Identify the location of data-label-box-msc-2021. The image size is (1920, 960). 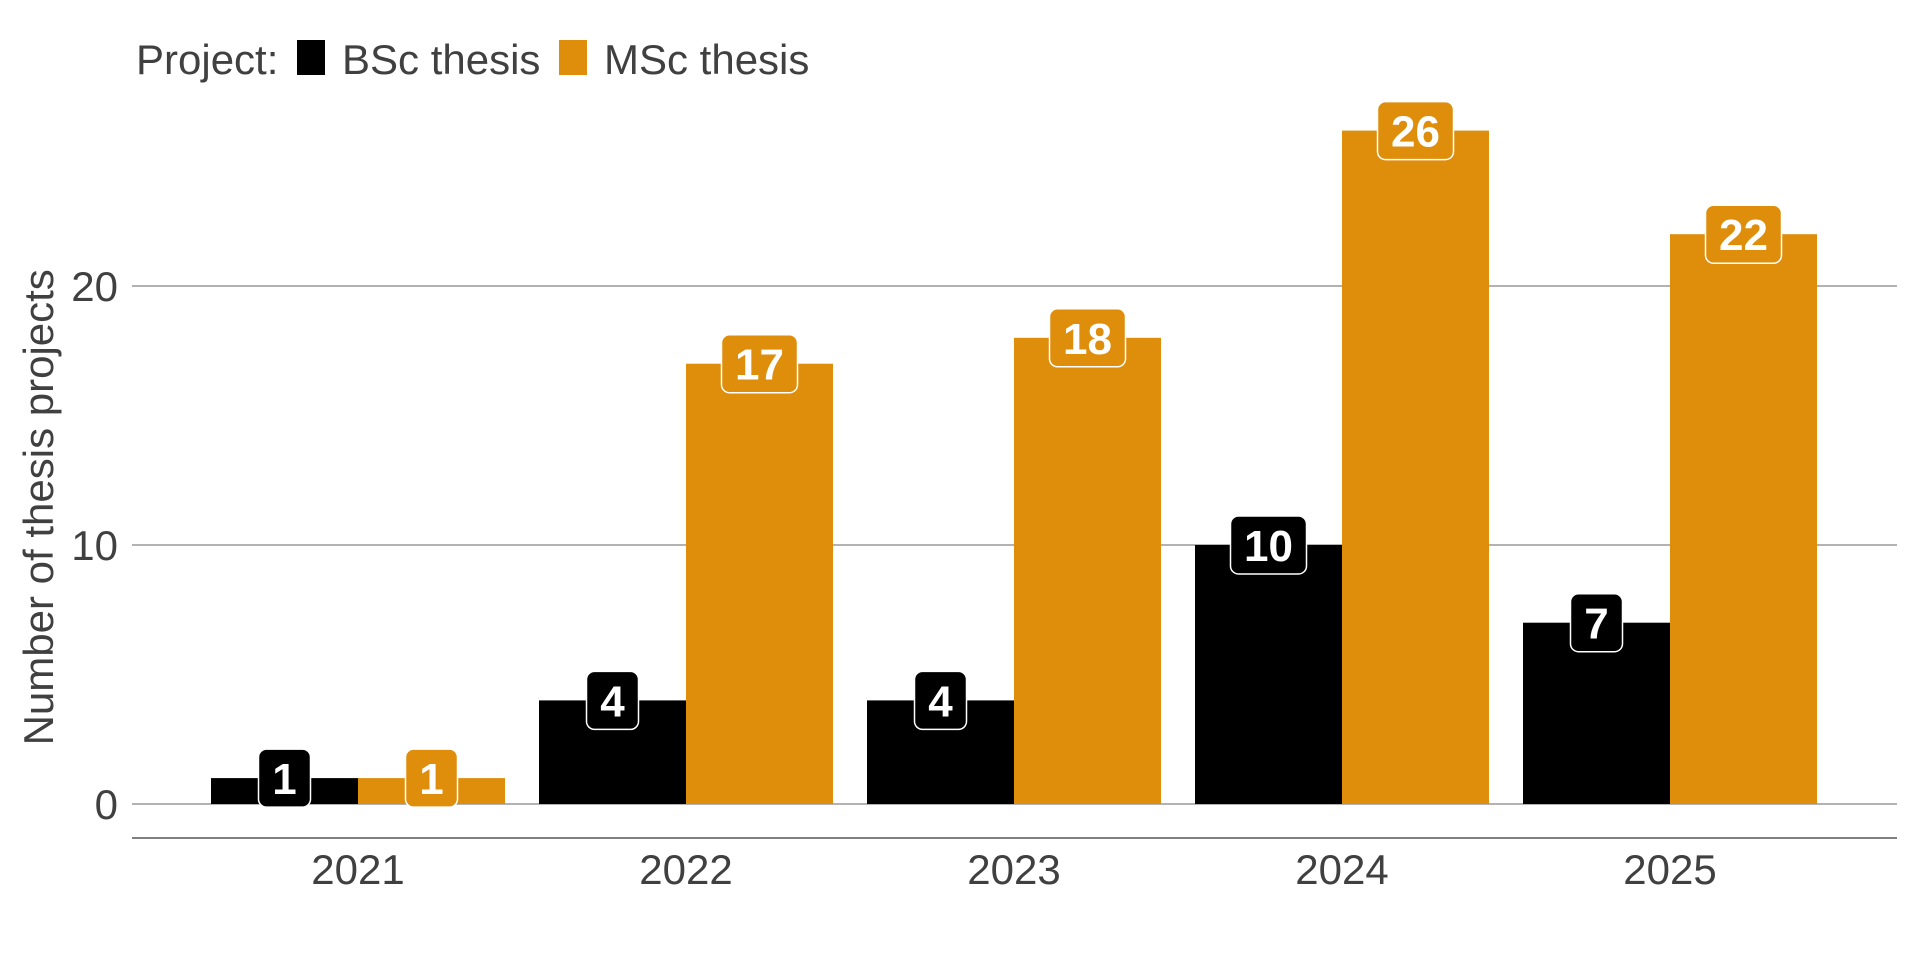
(431, 778).